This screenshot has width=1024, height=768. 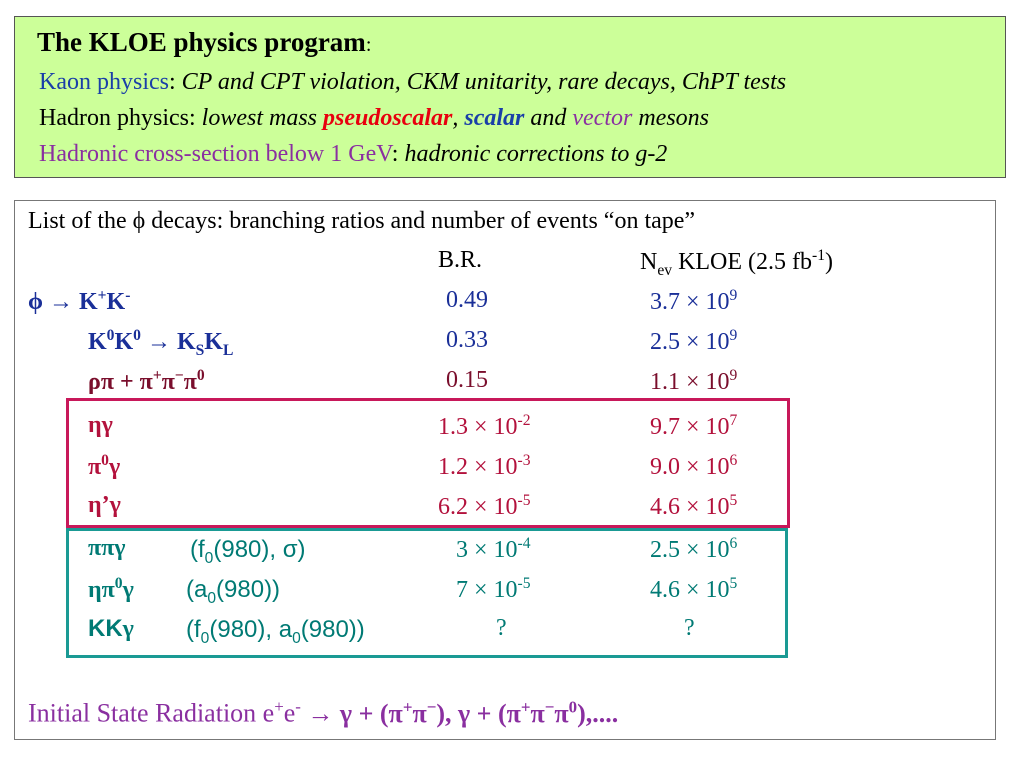 I want to click on nev-cell: 9.0 × 10⁶, so click(x=694, y=466).